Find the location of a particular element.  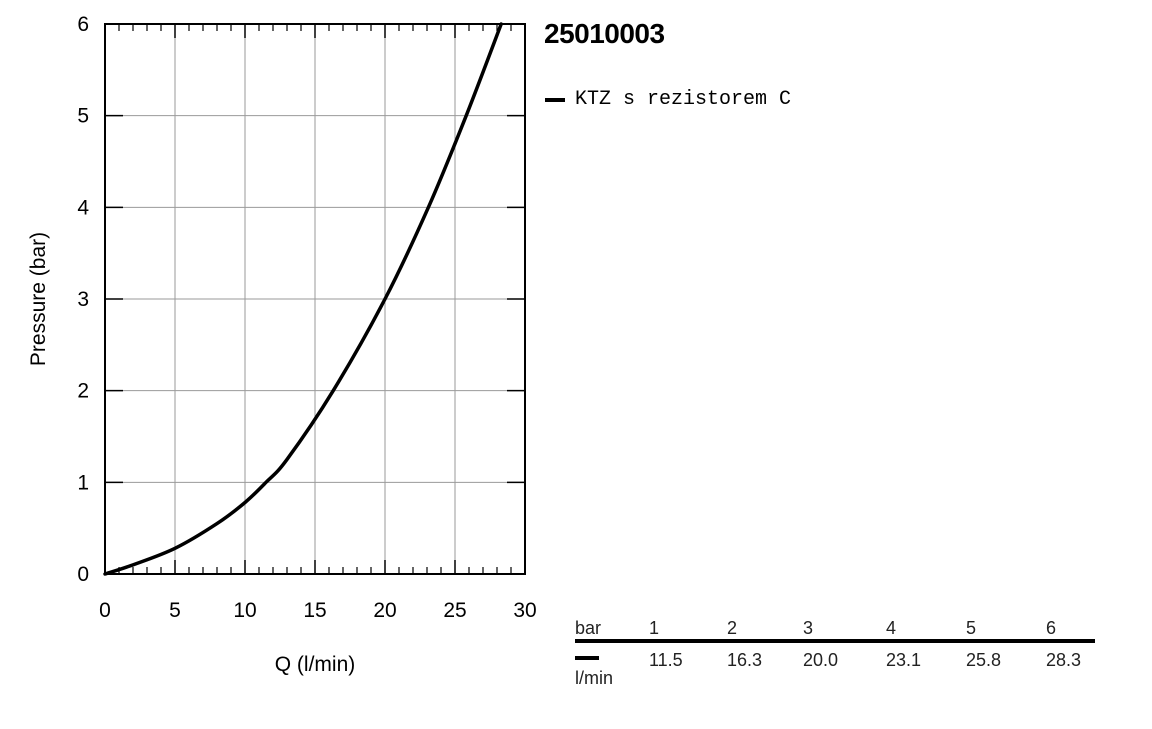

x-tick-label: 15 is located at coordinates (314, 610).